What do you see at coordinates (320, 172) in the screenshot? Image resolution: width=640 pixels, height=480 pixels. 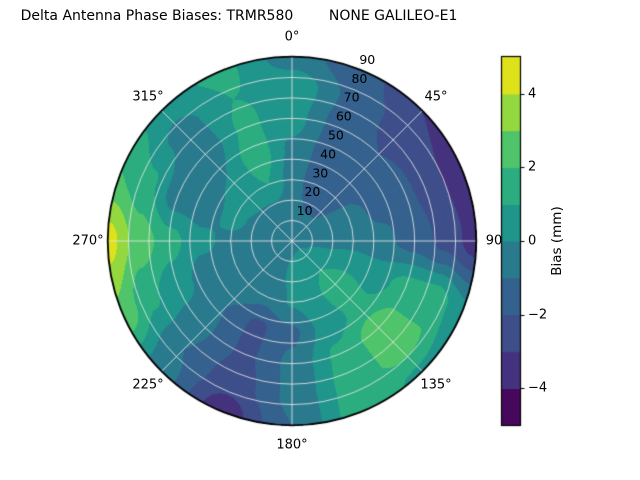 I see `r-label-30: 30` at bounding box center [320, 172].